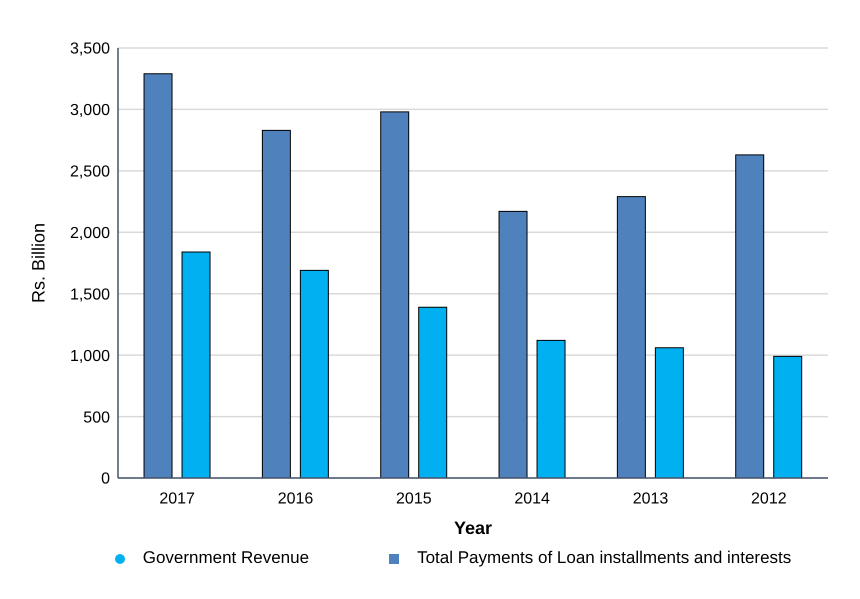  What do you see at coordinates (473, 528) in the screenshot?
I see `x-axis-title: Year` at bounding box center [473, 528].